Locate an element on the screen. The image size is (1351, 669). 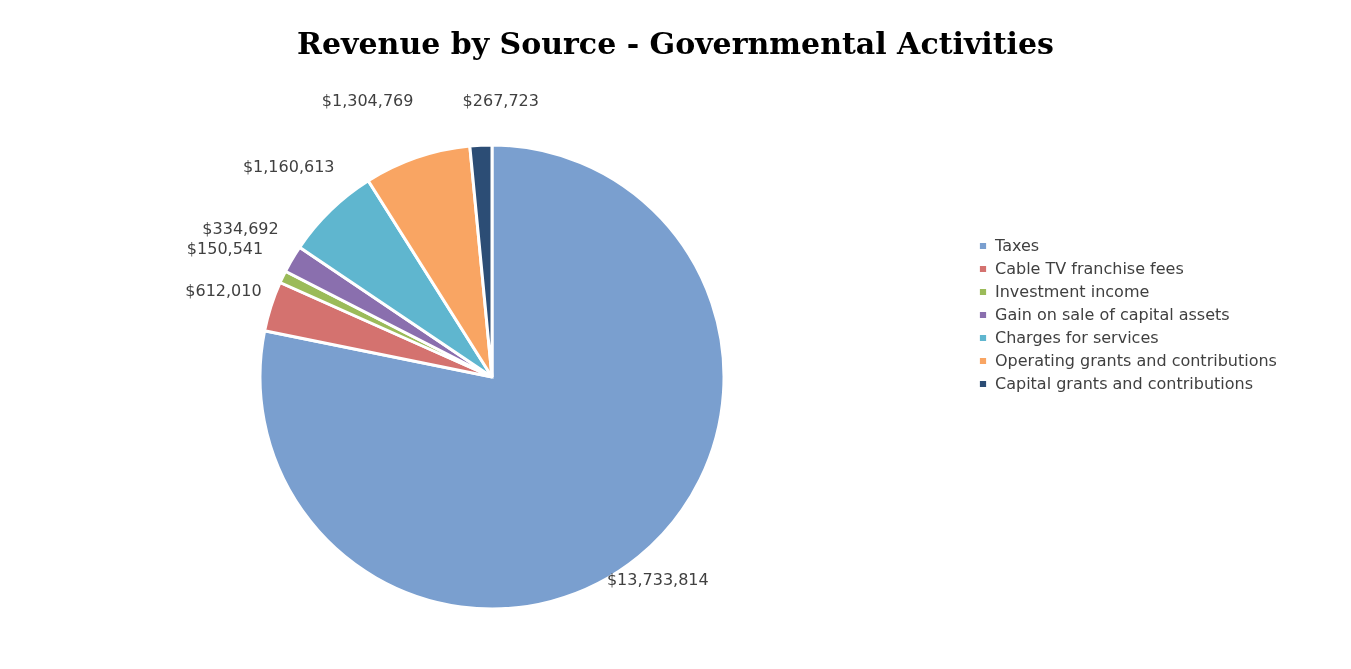
data-label: $334,692 is located at coordinates (240, 228).